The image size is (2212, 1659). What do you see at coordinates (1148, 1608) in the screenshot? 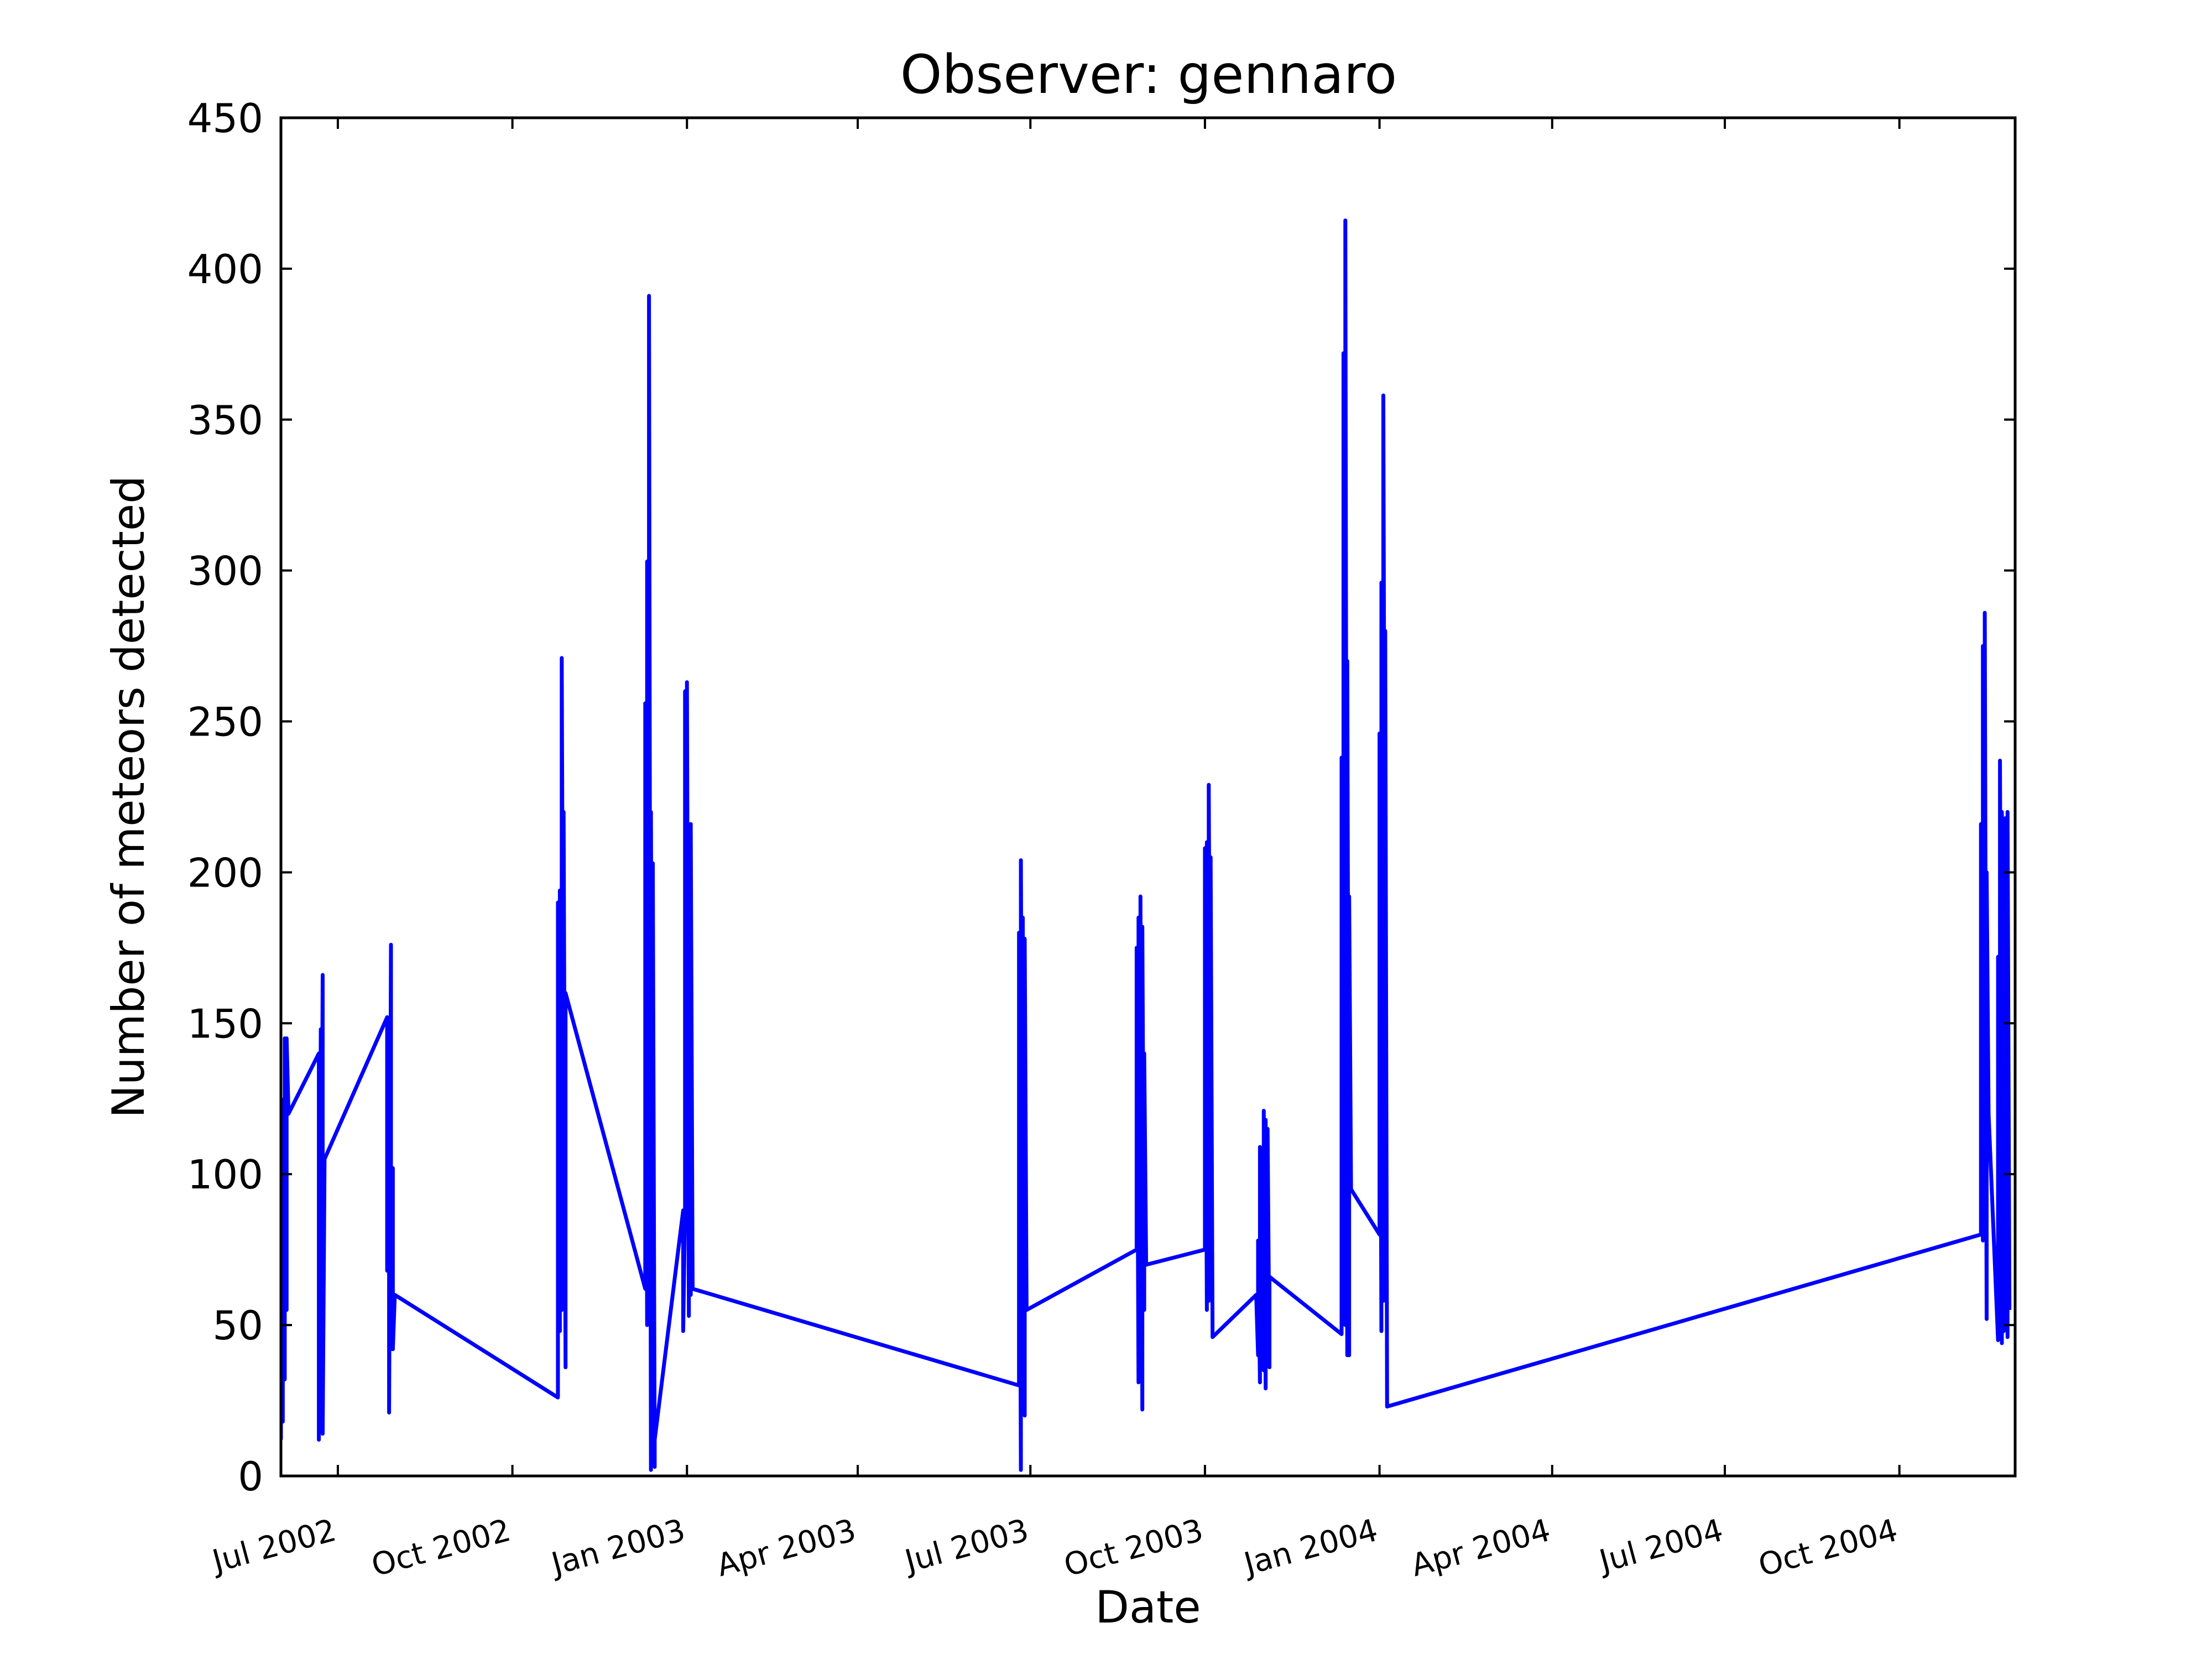
I see `x-axis-label: Date` at bounding box center [1148, 1608].